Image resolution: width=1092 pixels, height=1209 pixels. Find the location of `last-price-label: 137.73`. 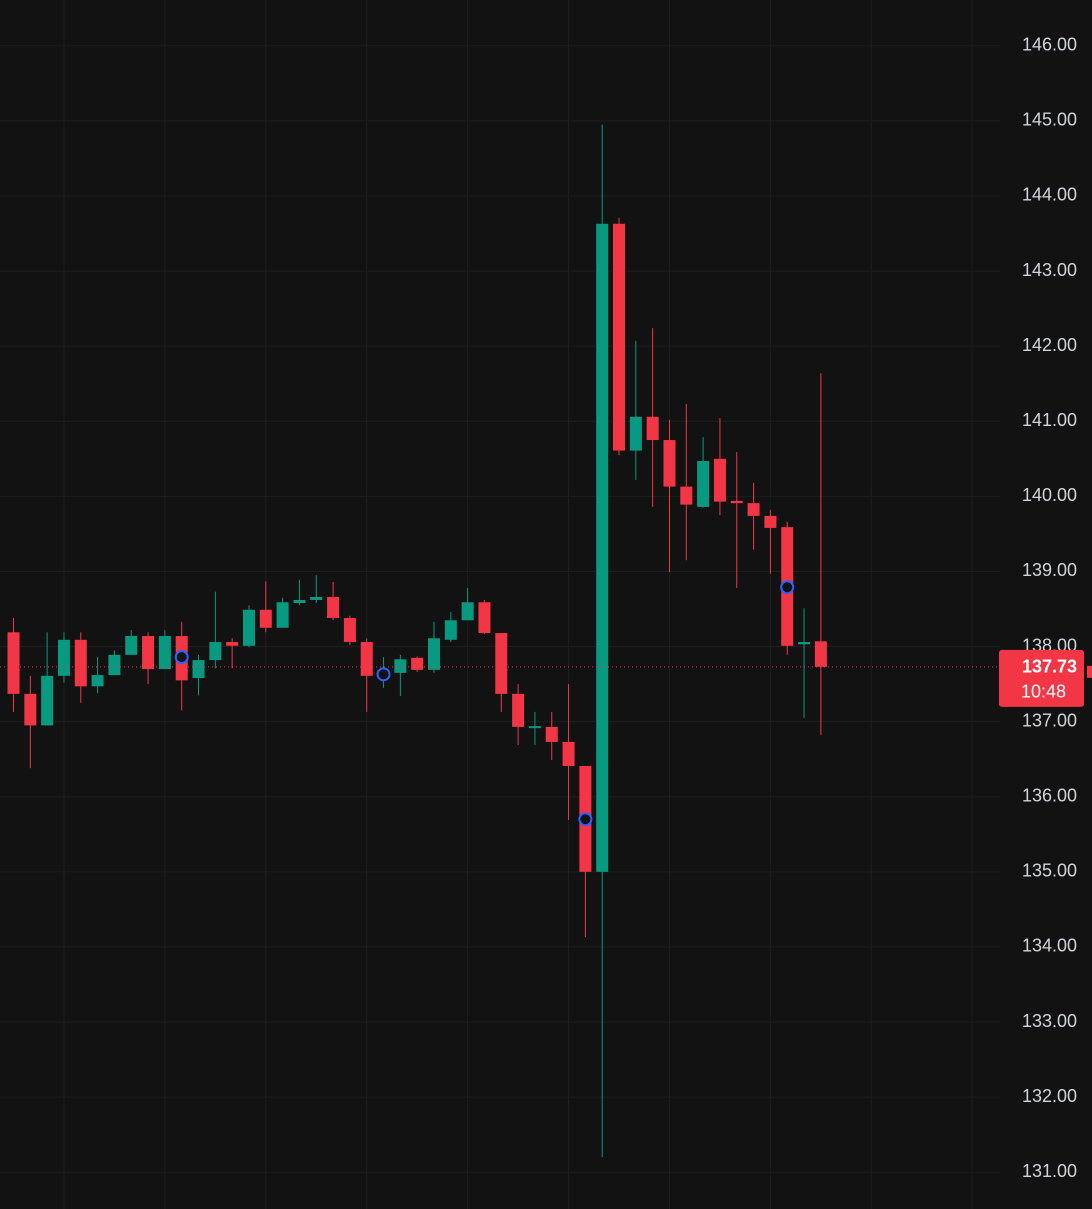

last-price-label: 137.73 is located at coordinates (1049, 667).